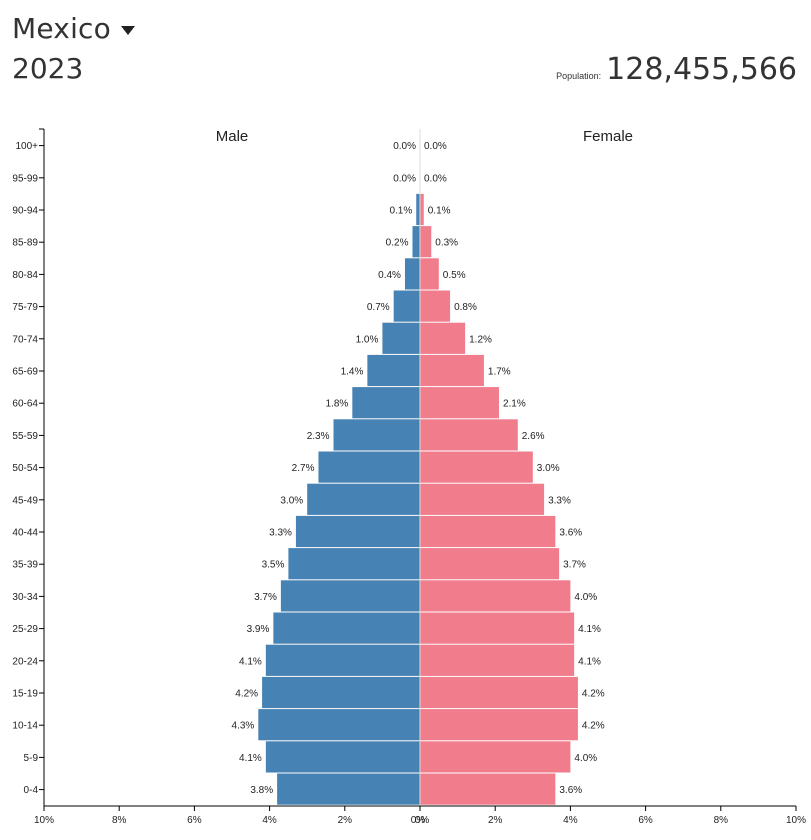 This screenshot has height=840, width=811. I want to click on female-bar-label: 0.3%, so click(446, 243).